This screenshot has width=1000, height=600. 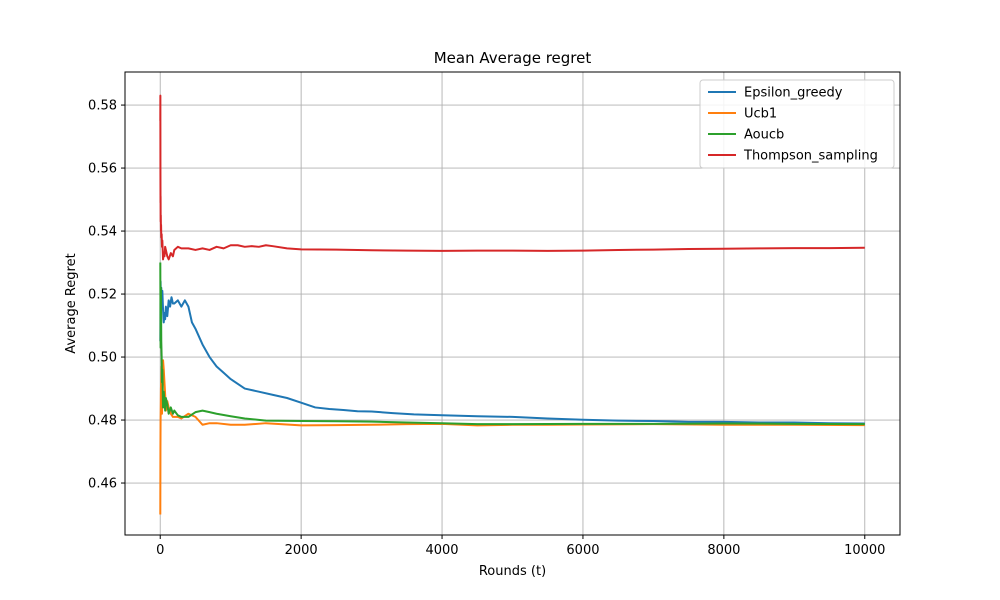 What do you see at coordinates (723, 550) in the screenshot?
I see `x-tick-label: 8000` at bounding box center [723, 550].